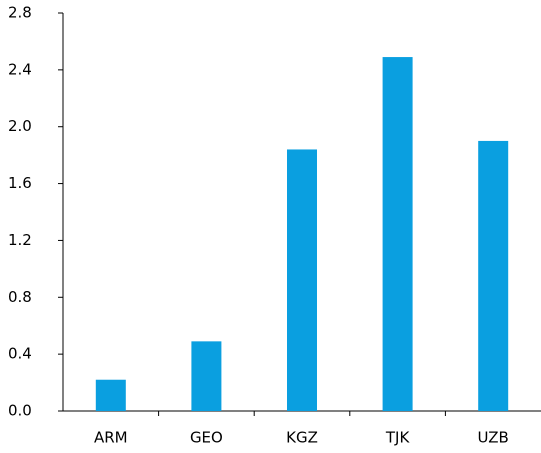 The height and width of the screenshot is (453, 541). Describe the element at coordinates (493, 438) in the screenshot. I see `x-tick-label: UZB` at that location.